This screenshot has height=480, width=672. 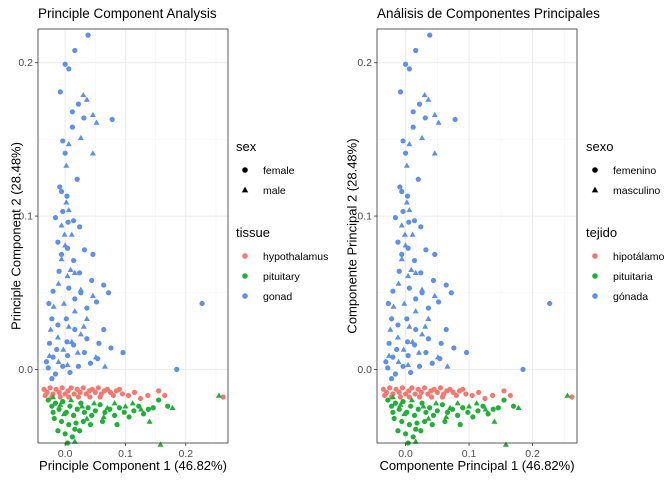 I want to click on legend-key-male, so click(x=595, y=189).